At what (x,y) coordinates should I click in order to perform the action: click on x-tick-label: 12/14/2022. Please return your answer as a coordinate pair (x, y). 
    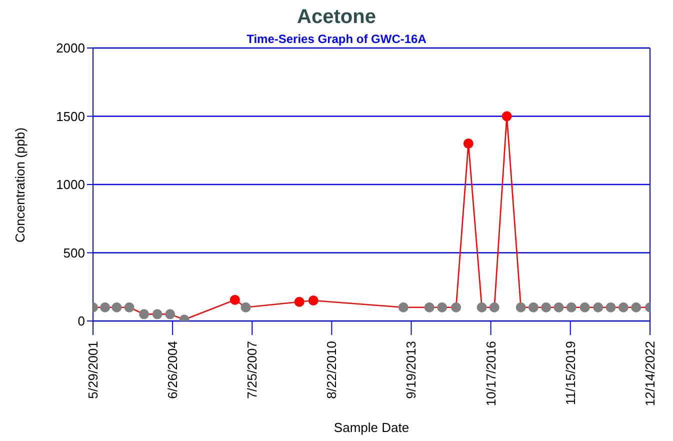
    Looking at the image, I should click on (650, 373).